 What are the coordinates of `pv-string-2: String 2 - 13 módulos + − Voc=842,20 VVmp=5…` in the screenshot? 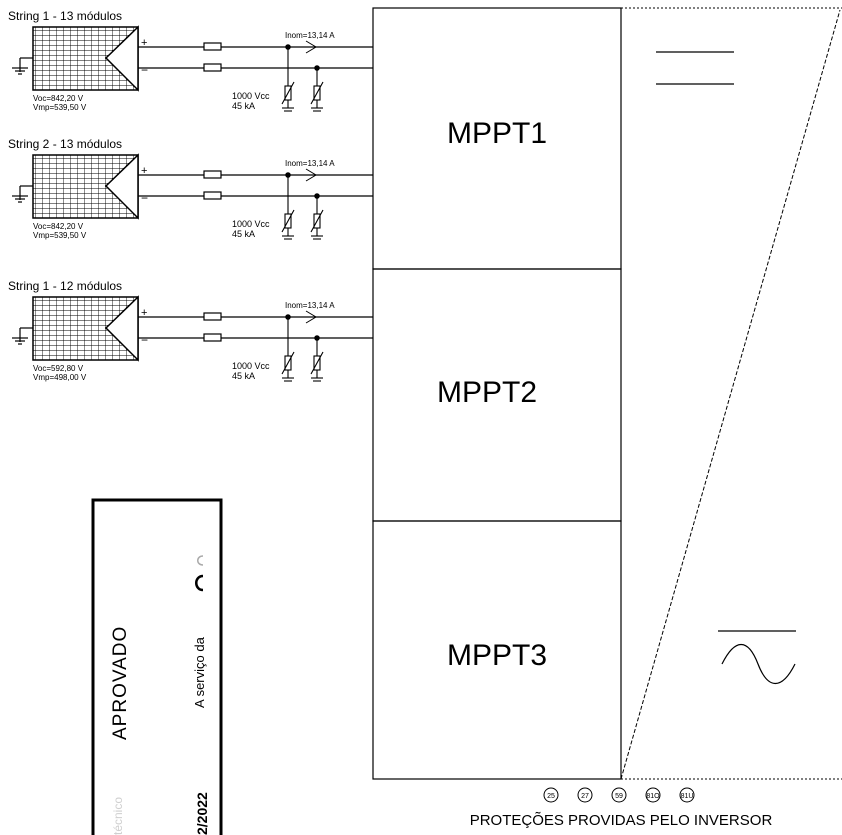 It's located at (190, 188).